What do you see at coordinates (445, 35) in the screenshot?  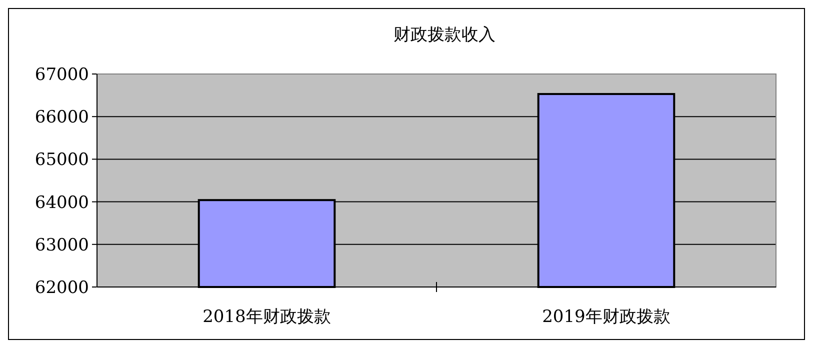 I see `chart-title: 财政拨款收入` at bounding box center [445, 35].